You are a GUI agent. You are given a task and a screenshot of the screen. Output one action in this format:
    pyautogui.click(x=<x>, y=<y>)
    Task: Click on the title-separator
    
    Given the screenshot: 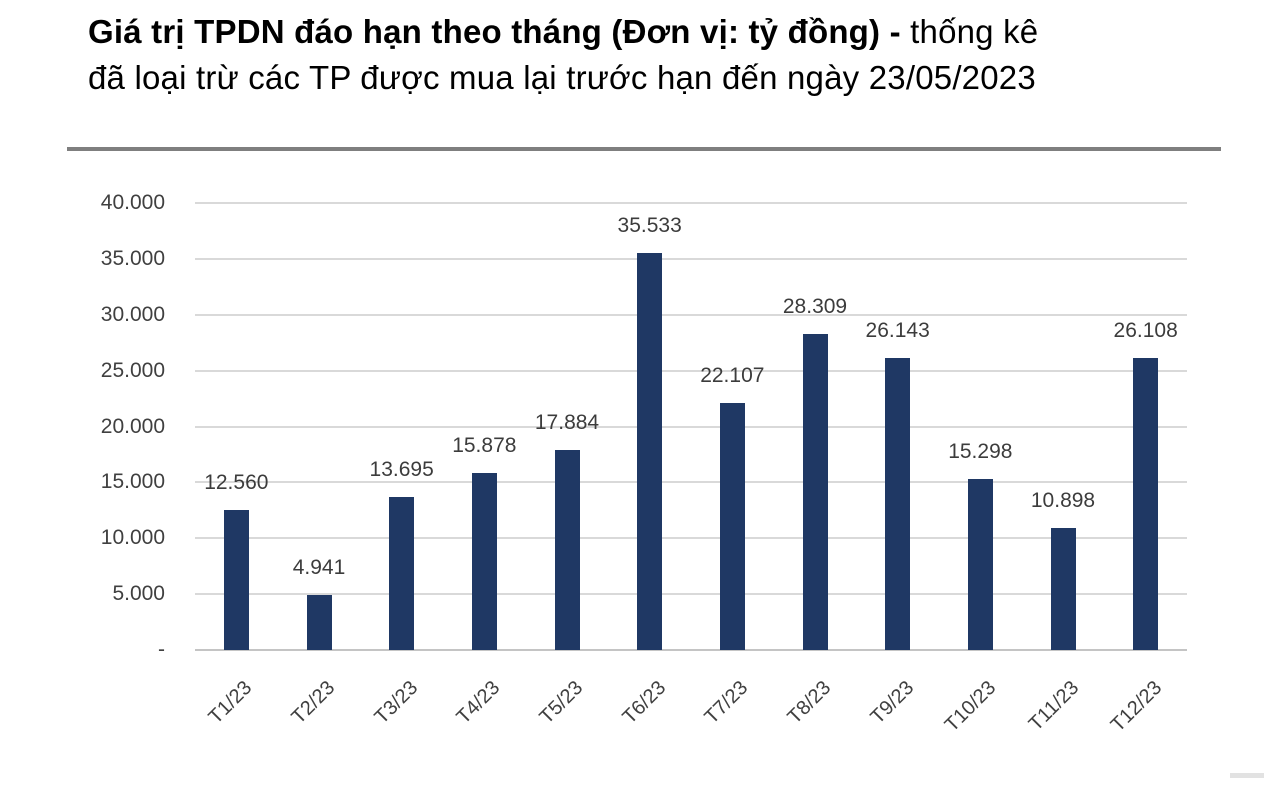 What is the action you would take?
    pyautogui.click(x=644, y=149)
    